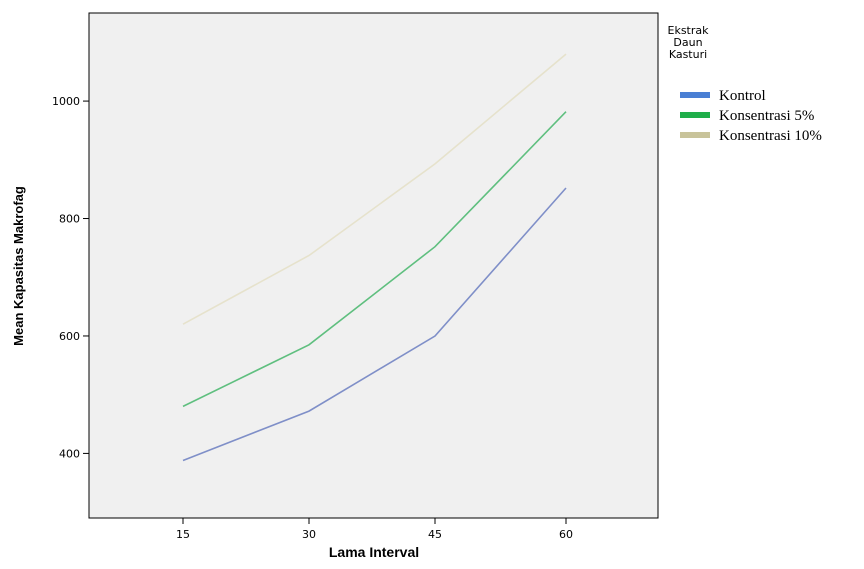  I want to click on x-axis-title: Lama Interval, so click(374, 552).